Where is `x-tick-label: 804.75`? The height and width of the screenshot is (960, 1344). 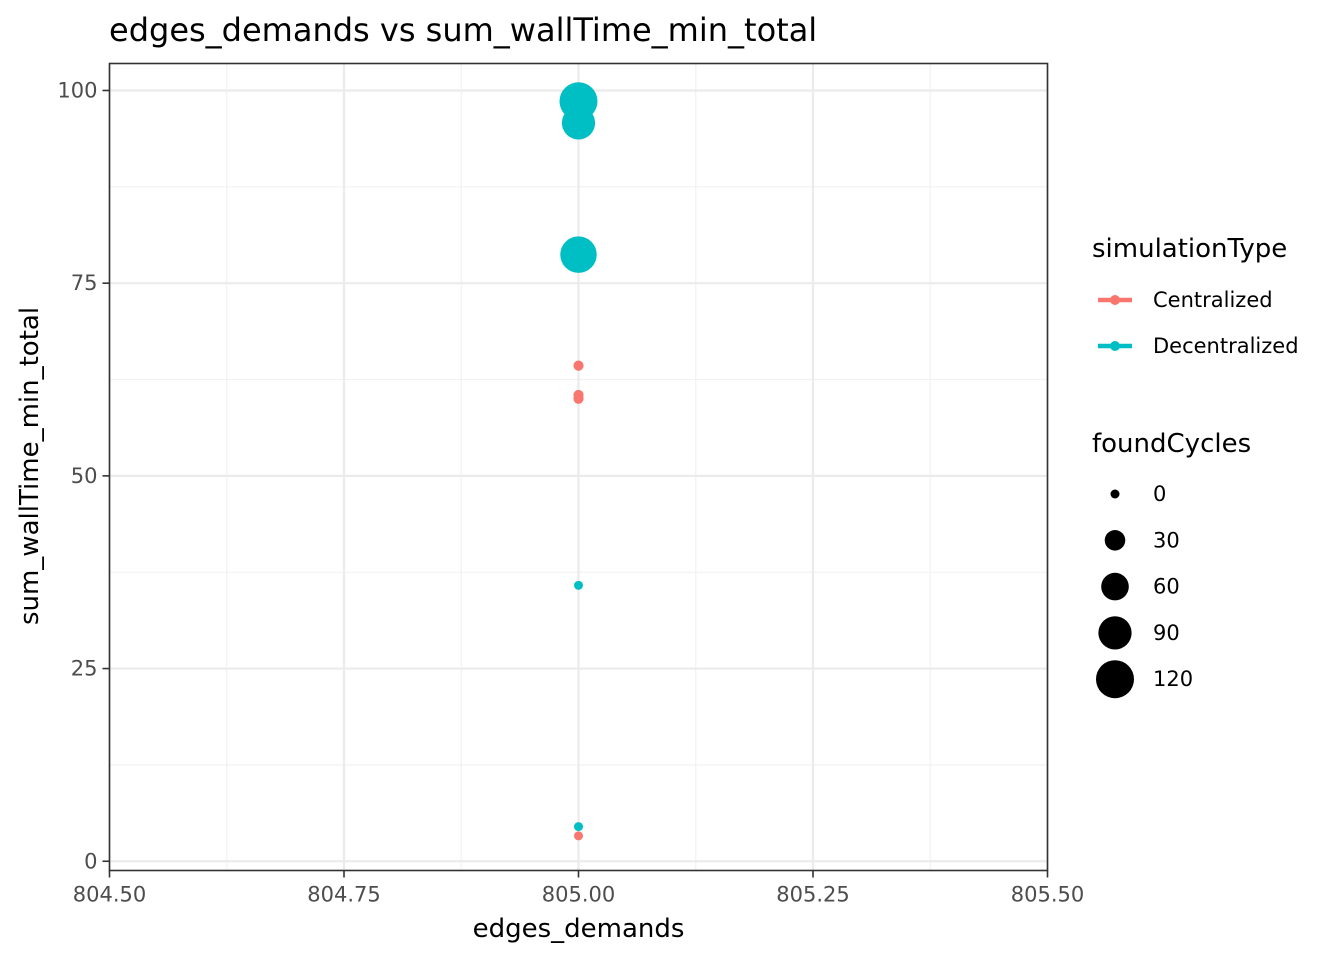 x-tick-label: 804.75 is located at coordinates (343, 895).